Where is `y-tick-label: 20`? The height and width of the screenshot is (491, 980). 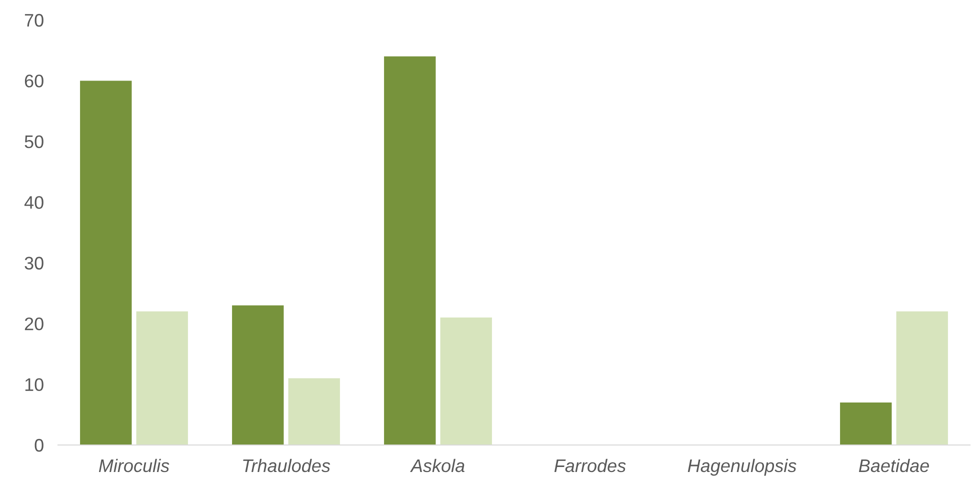
y-tick-label: 20 is located at coordinates (34, 324).